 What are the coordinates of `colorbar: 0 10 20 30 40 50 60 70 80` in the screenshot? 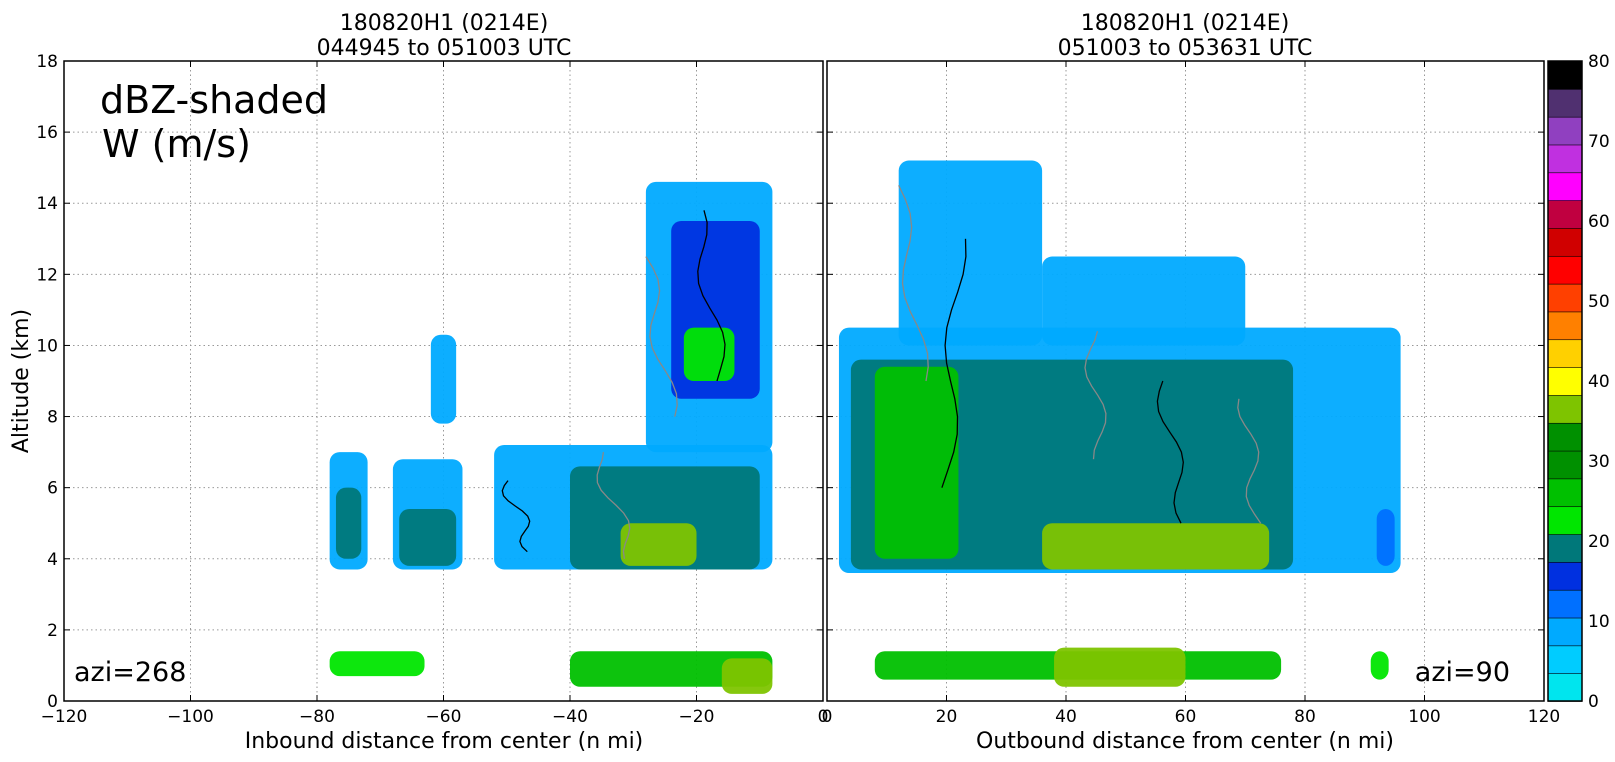 It's located at (1578, 382).